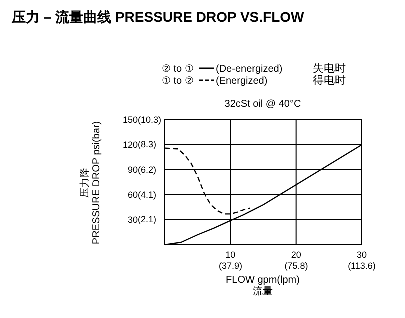 The image size is (405, 318). Describe the element at coordinates (178, 81) in the screenshot. I see `text: ① to ②` at that location.